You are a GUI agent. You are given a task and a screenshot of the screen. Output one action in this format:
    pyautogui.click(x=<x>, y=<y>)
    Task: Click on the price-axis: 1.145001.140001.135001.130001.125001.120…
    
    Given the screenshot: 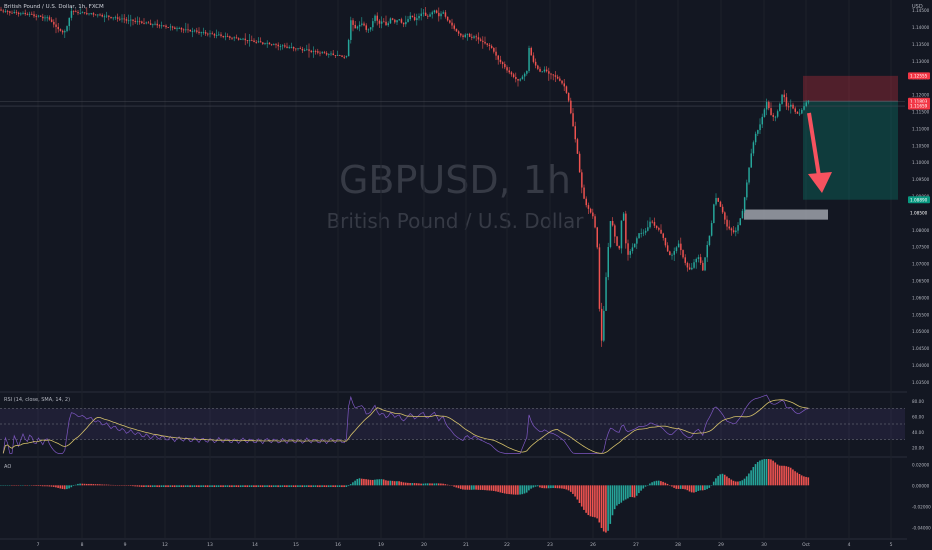 What is the action you would take?
    pyautogui.click(x=921, y=196)
    